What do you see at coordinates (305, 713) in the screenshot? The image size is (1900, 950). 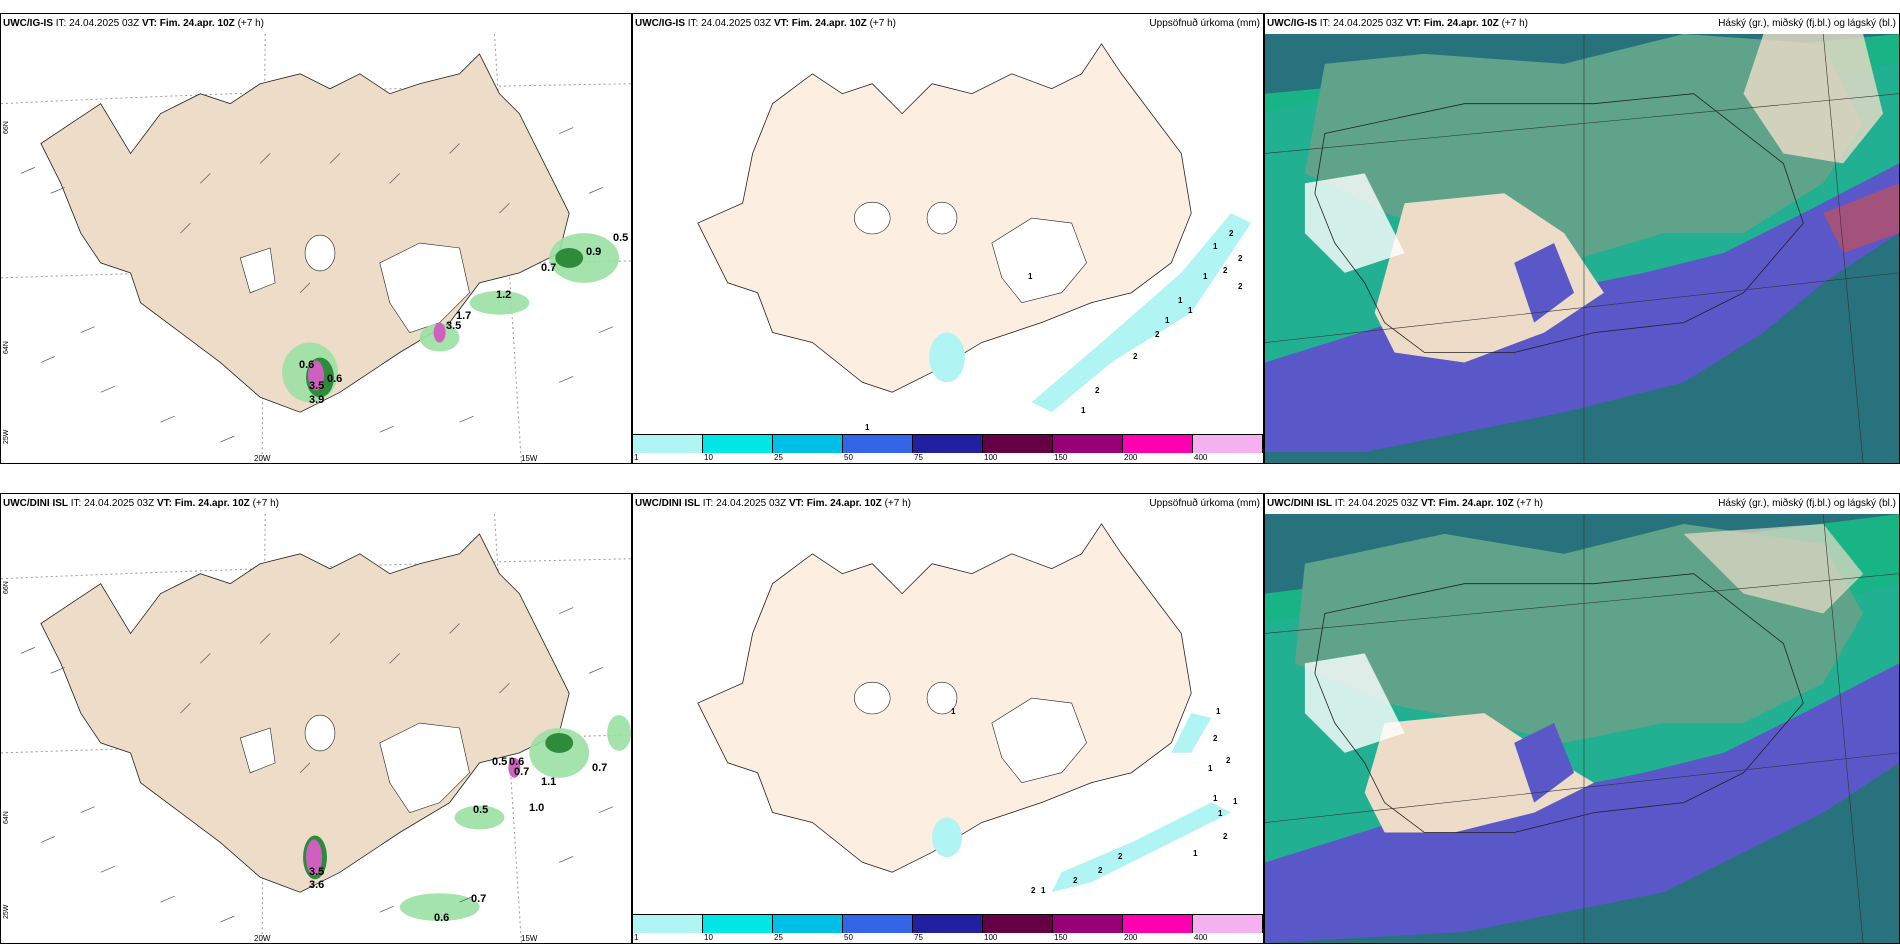 I see `iceland-land` at bounding box center [305, 713].